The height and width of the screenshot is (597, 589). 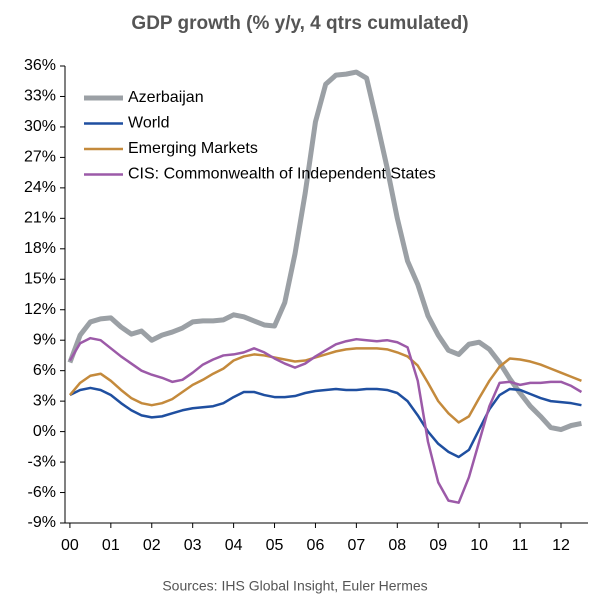 What do you see at coordinates (193, 148) in the screenshot?
I see `legend-label: Emerging Markets` at bounding box center [193, 148].